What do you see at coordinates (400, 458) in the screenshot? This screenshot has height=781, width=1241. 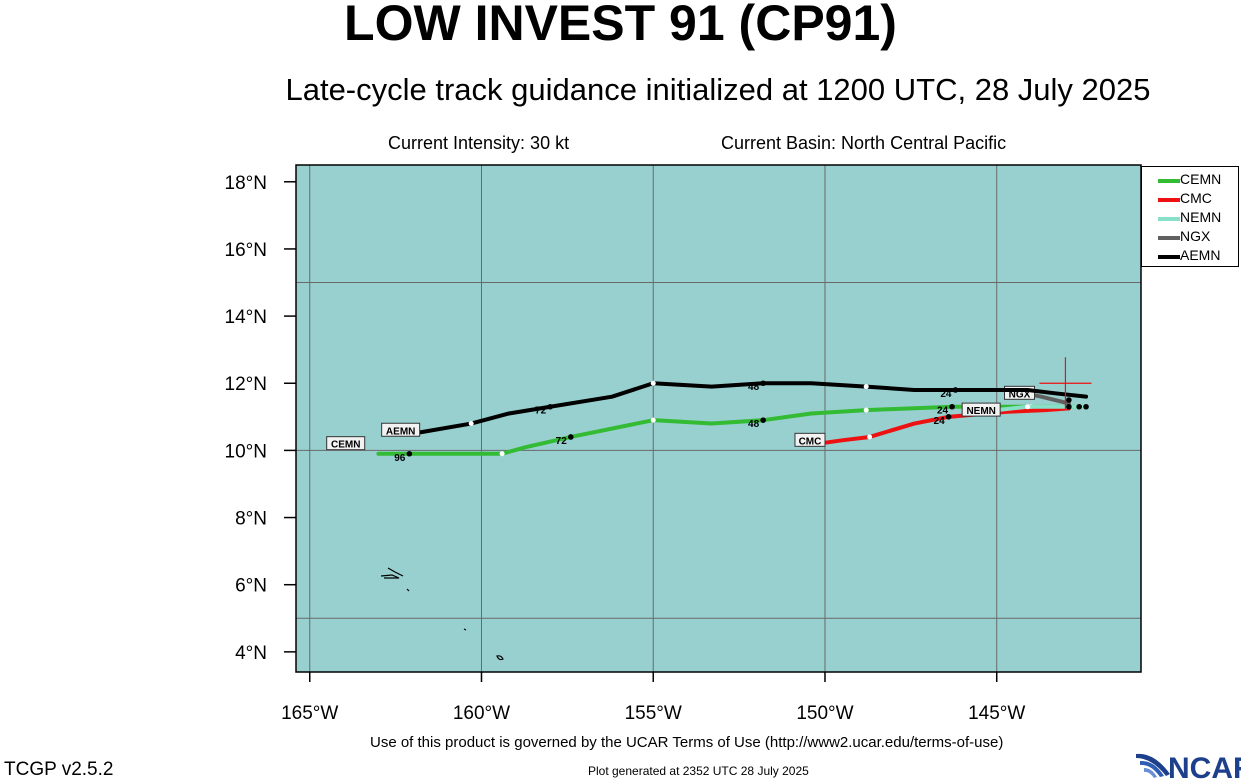 I see `forecast-hour-label: 96` at bounding box center [400, 458].